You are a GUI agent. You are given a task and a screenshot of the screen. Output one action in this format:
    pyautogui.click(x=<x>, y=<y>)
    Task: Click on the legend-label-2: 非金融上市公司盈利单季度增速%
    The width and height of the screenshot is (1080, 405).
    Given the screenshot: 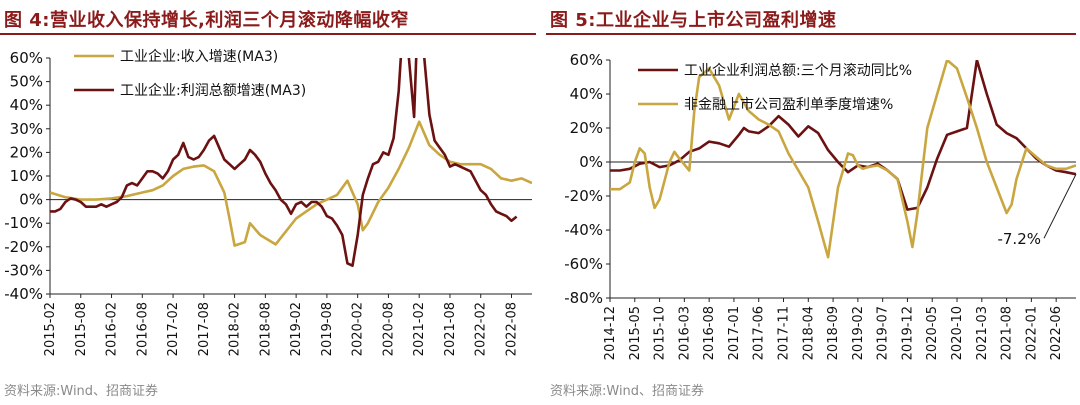 What is the action you would take?
    pyautogui.click(x=788, y=104)
    